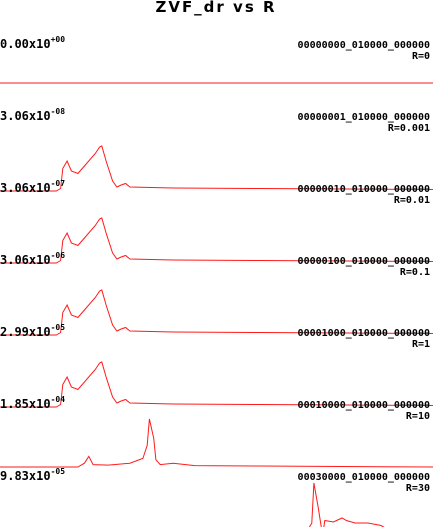 The width and height of the screenshot is (433, 527). Describe the element at coordinates (418, 488) in the screenshot. I see `r-value-label: R=30` at that location.